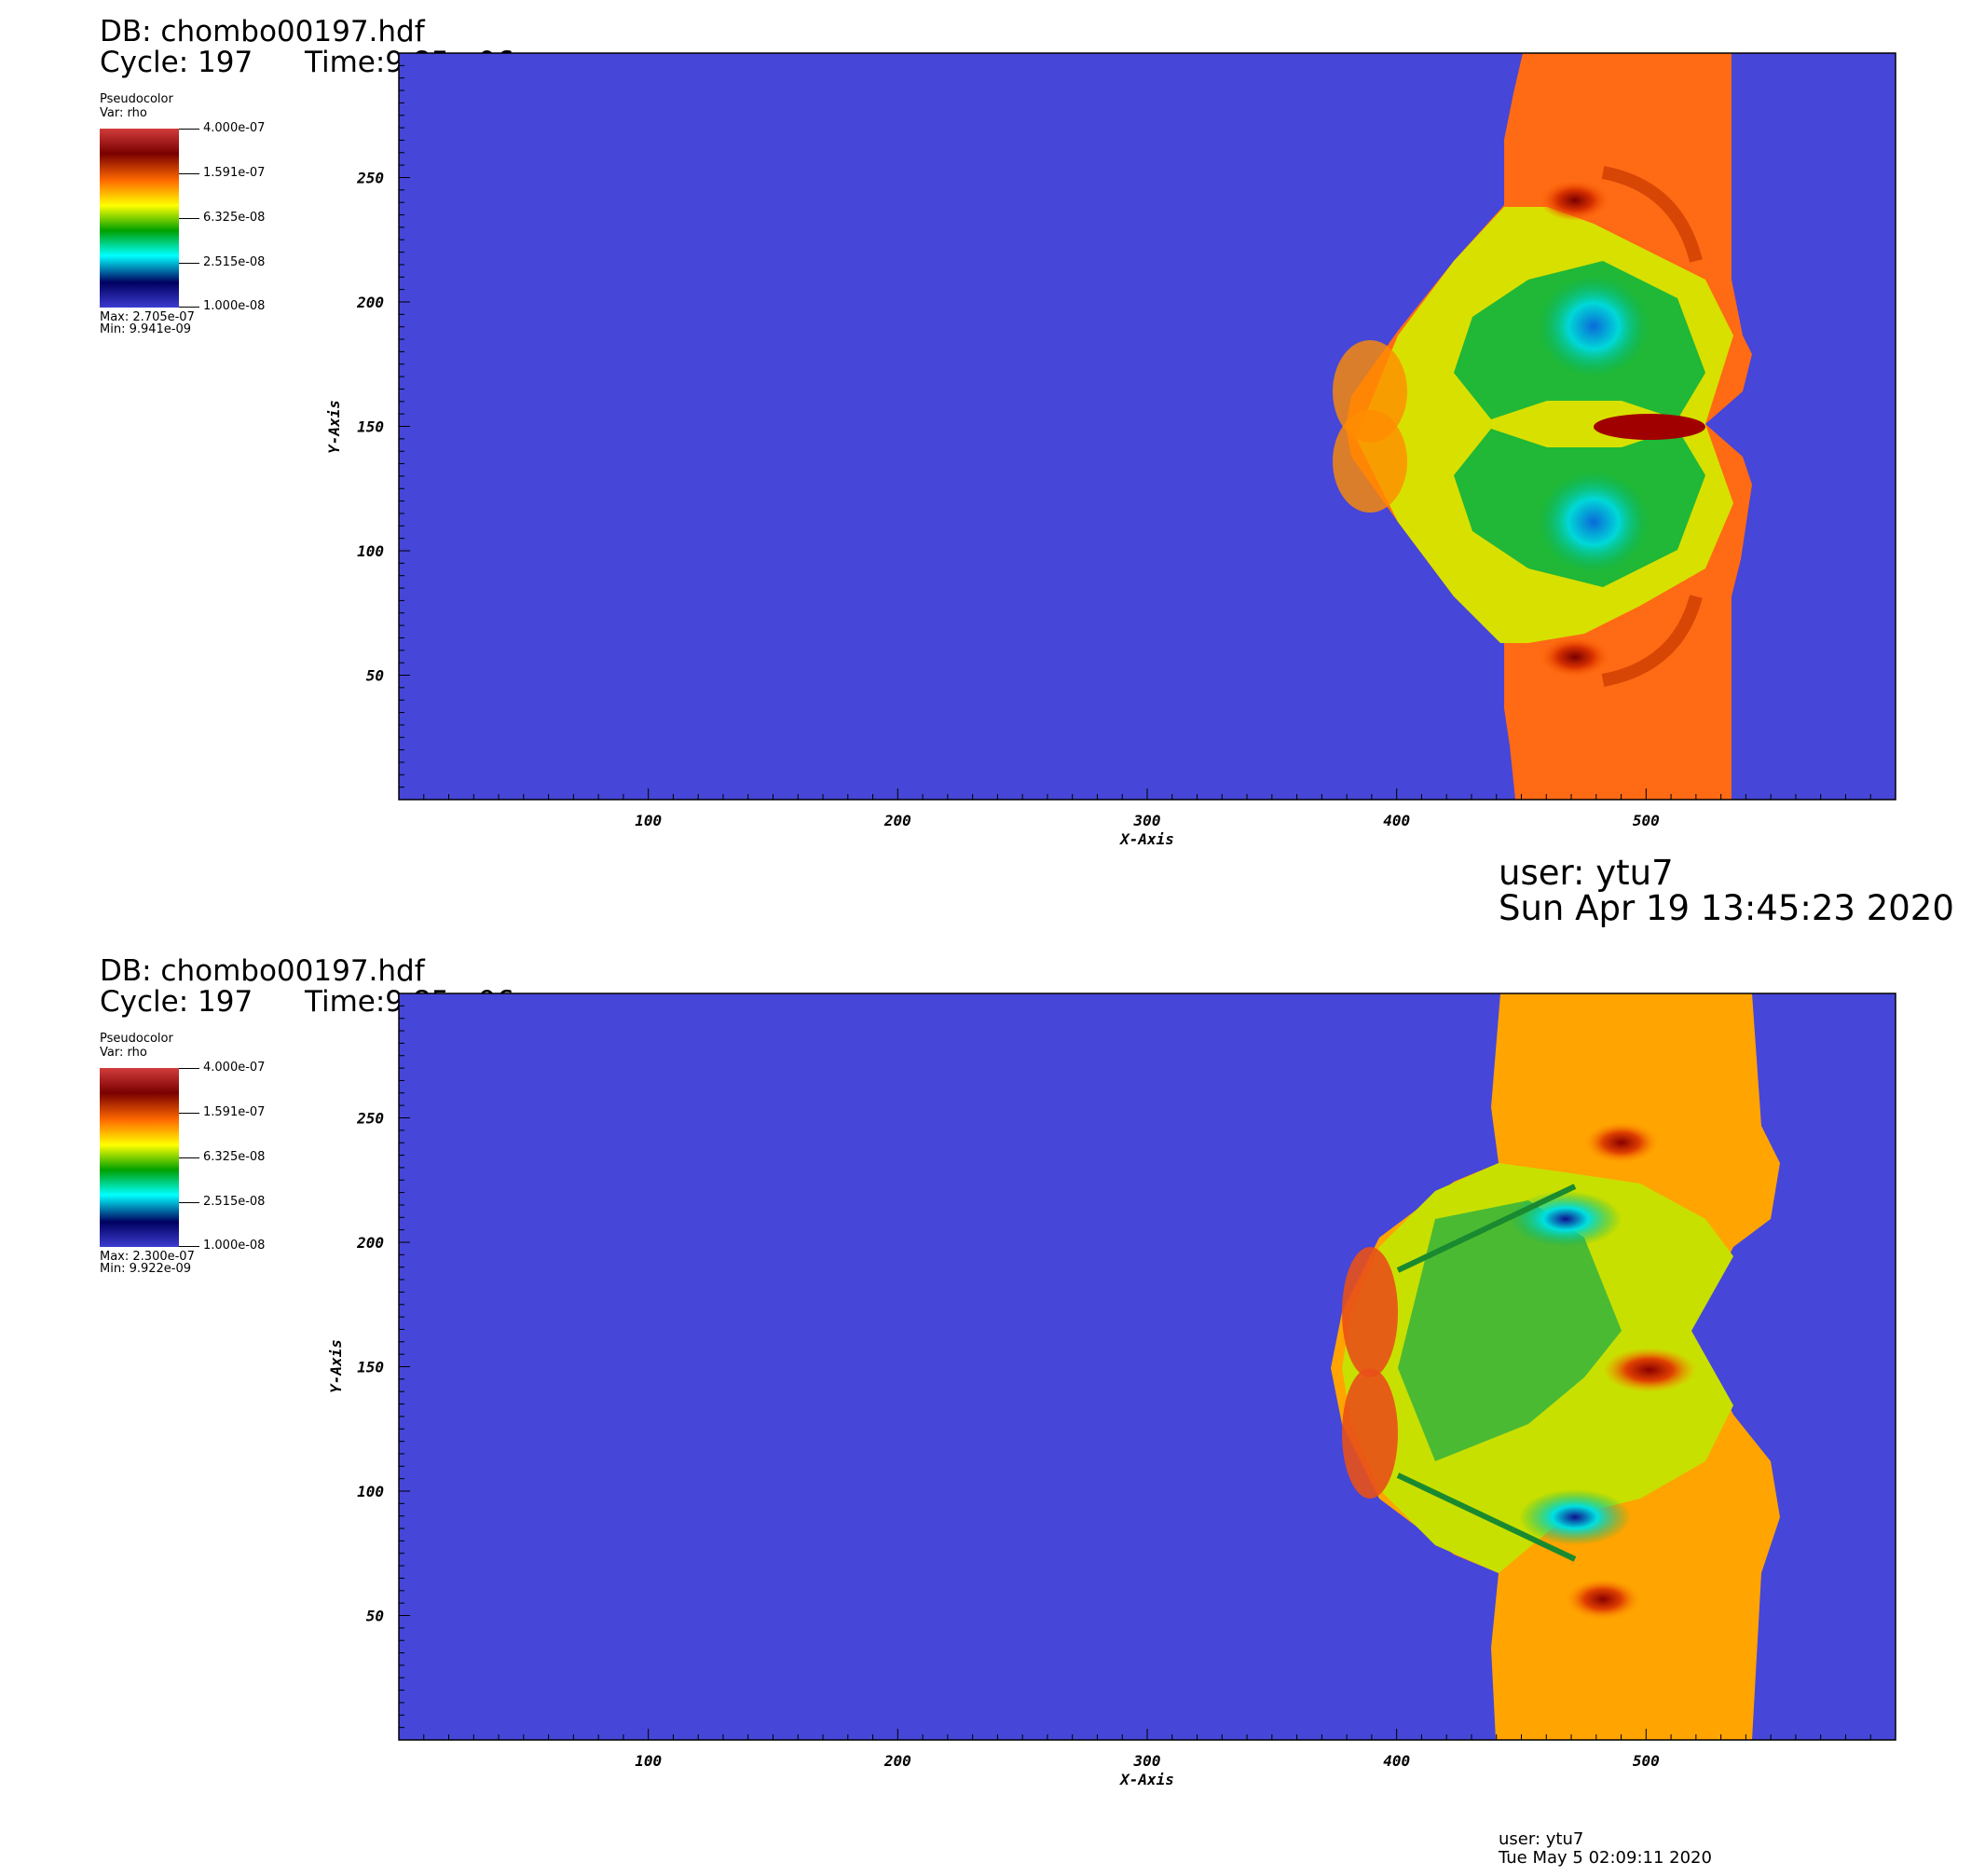  Describe the element at coordinates (146, 329) in the screenshot. I see `legend-min: Min: 9.941e-09` at that location.